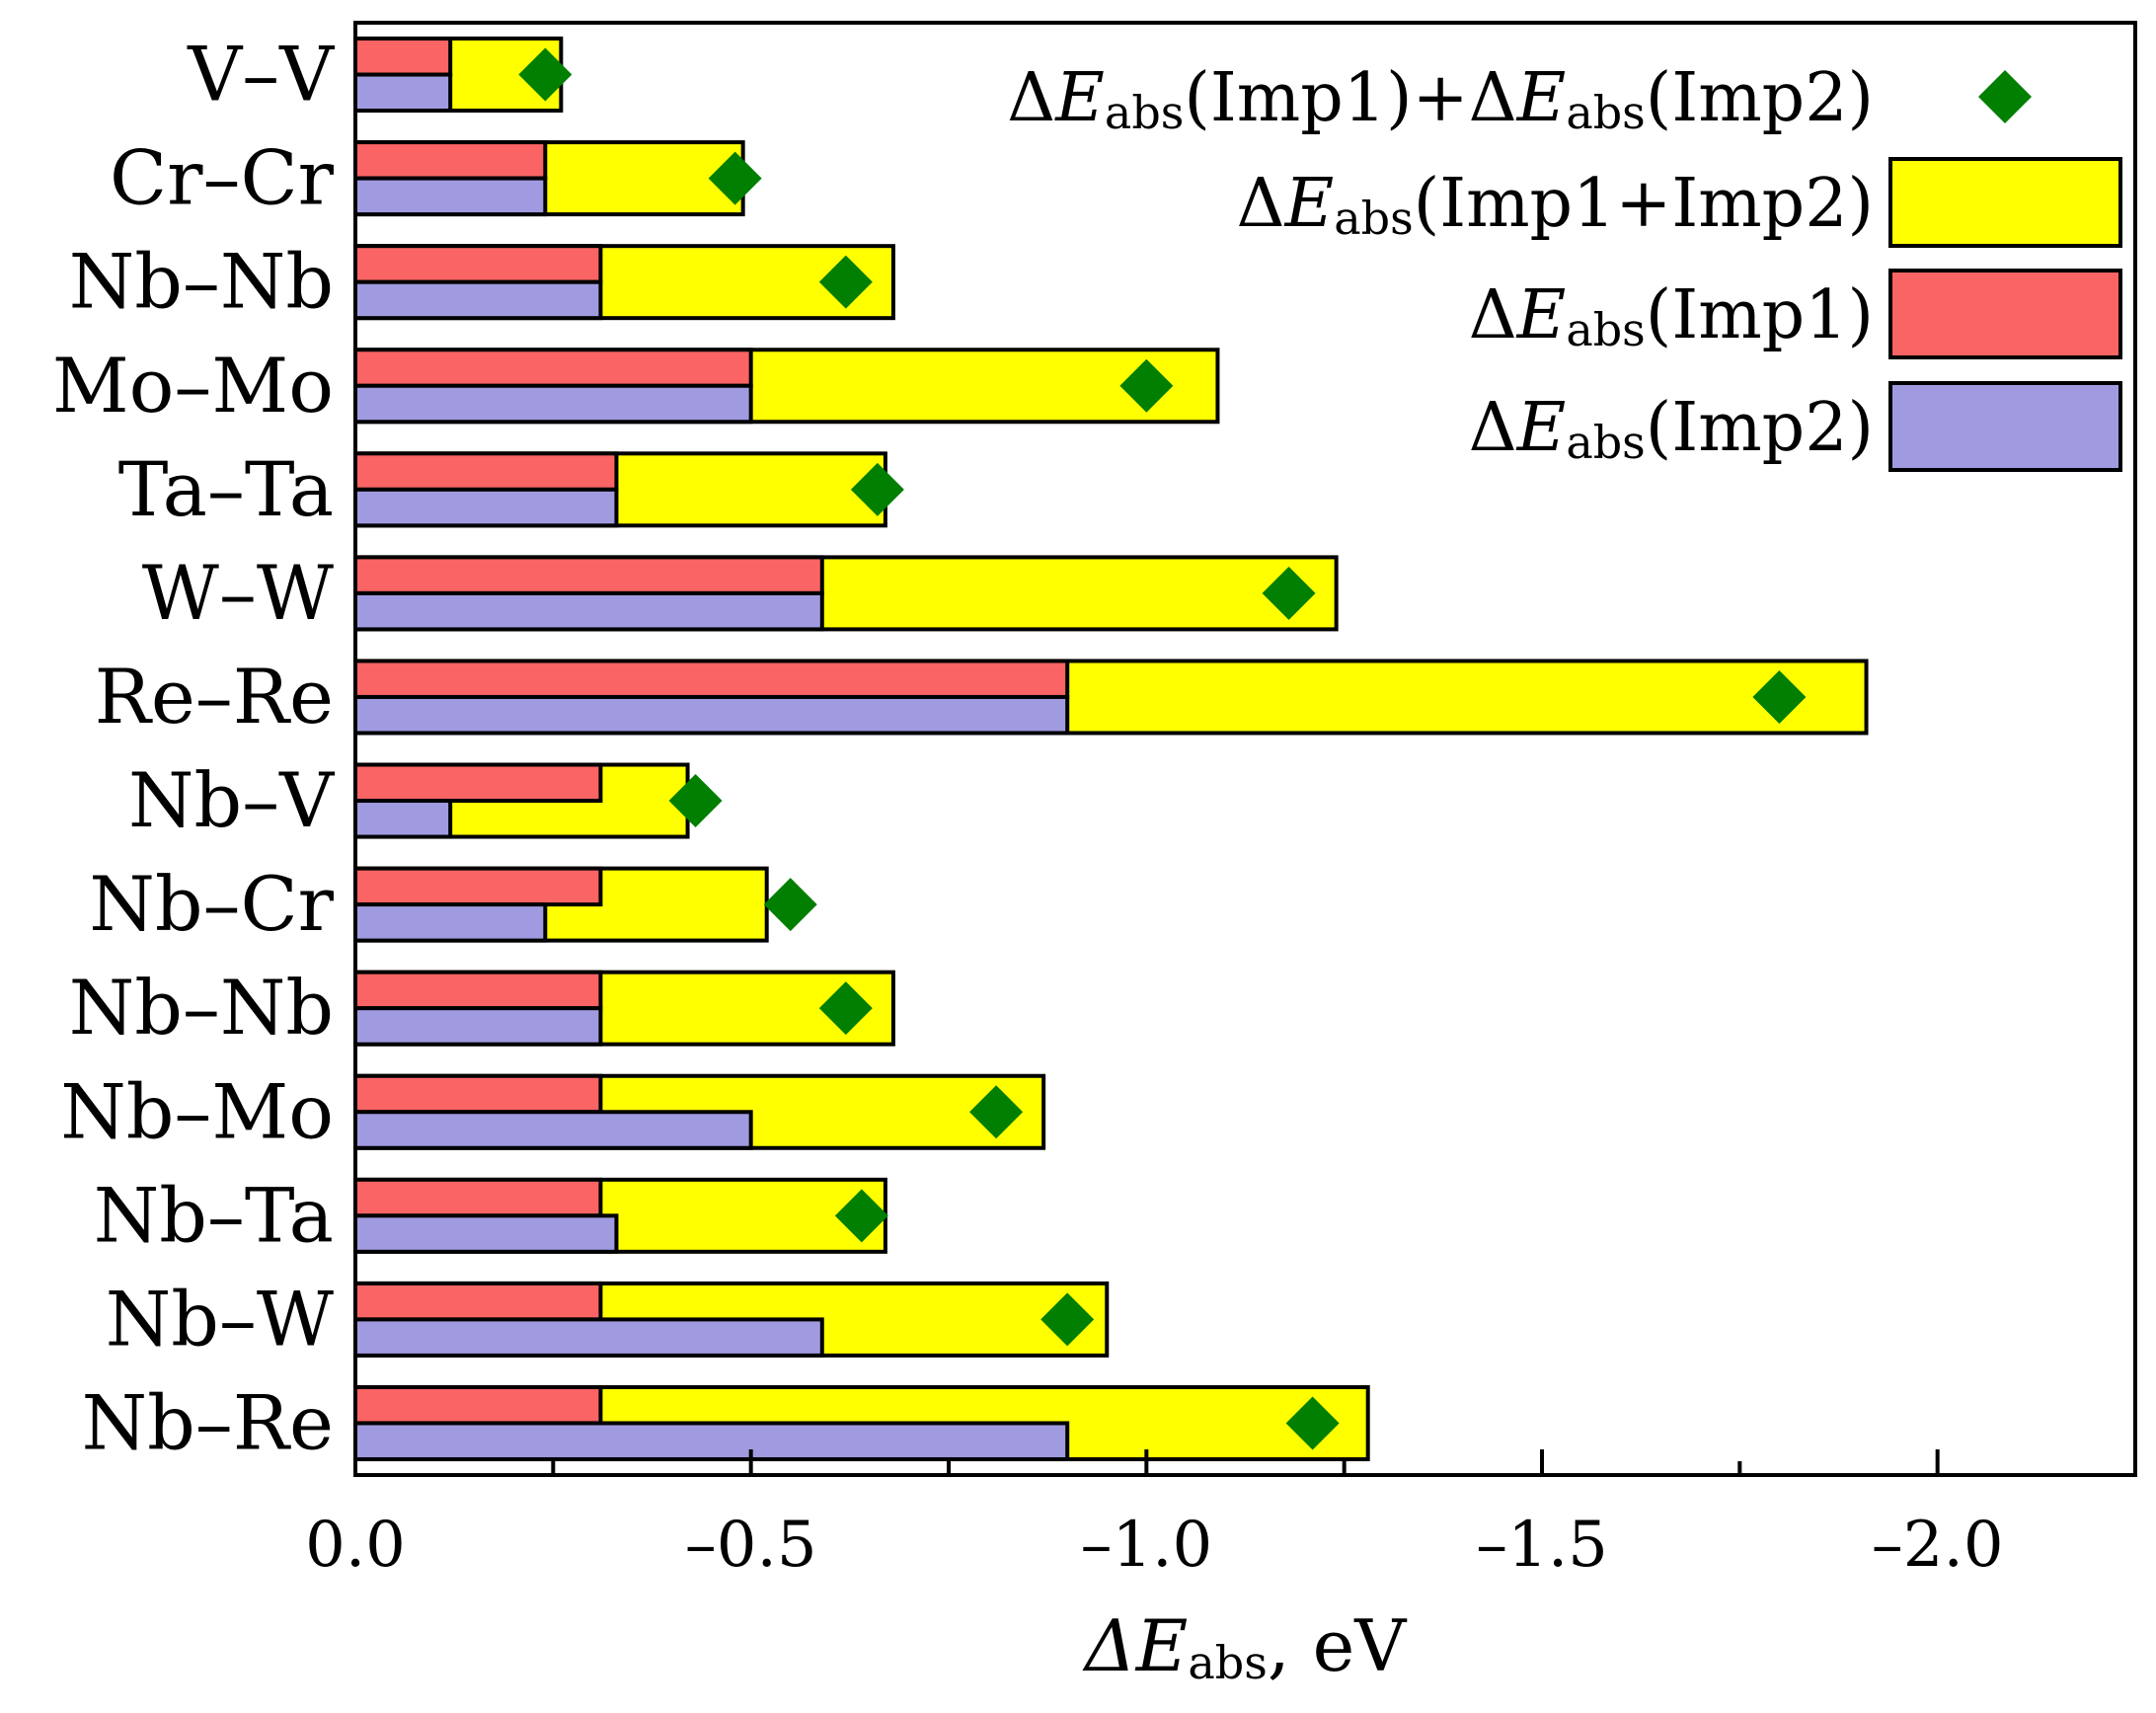 The image size is (2156, 1713). I want to click on x-axis-title-main: ΔE, so click(1135, 1646).